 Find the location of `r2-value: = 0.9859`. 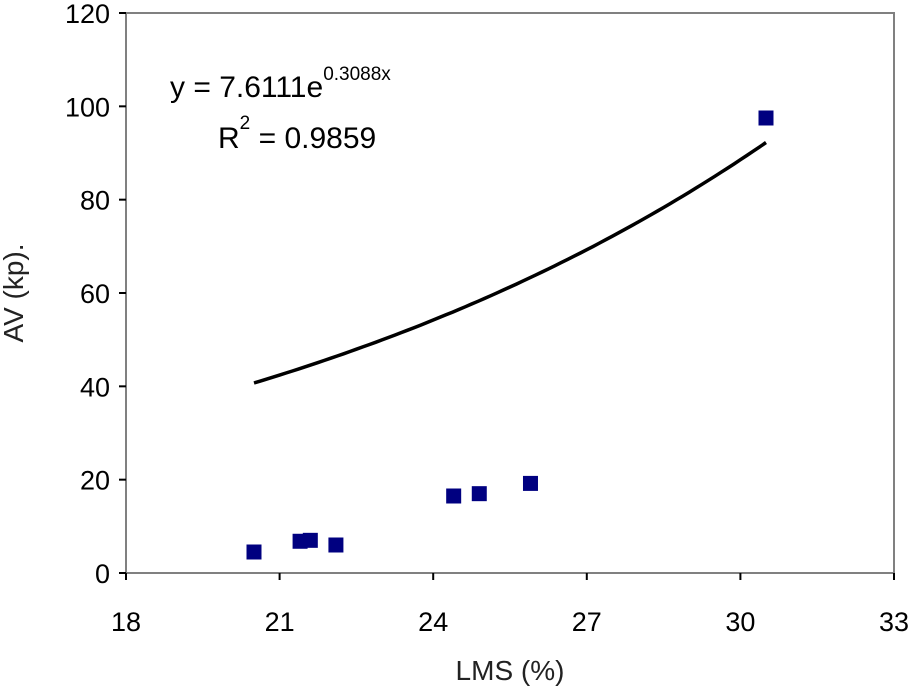

r2-value: = 0.9859 is located at coordinates (313, 138).